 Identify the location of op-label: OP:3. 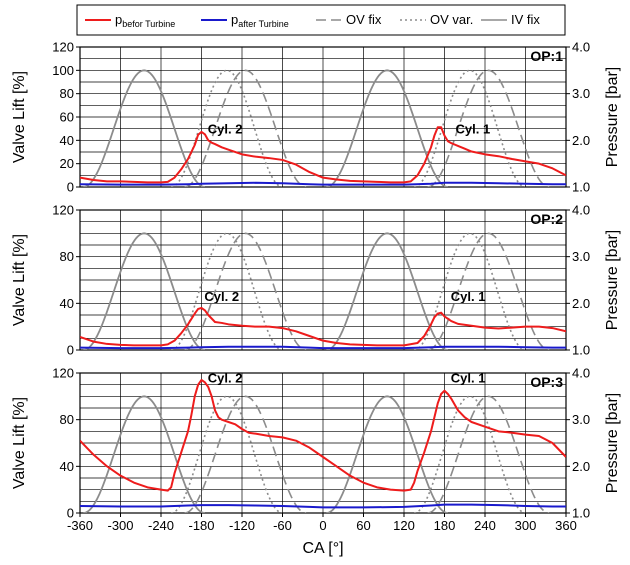
(546, 382).